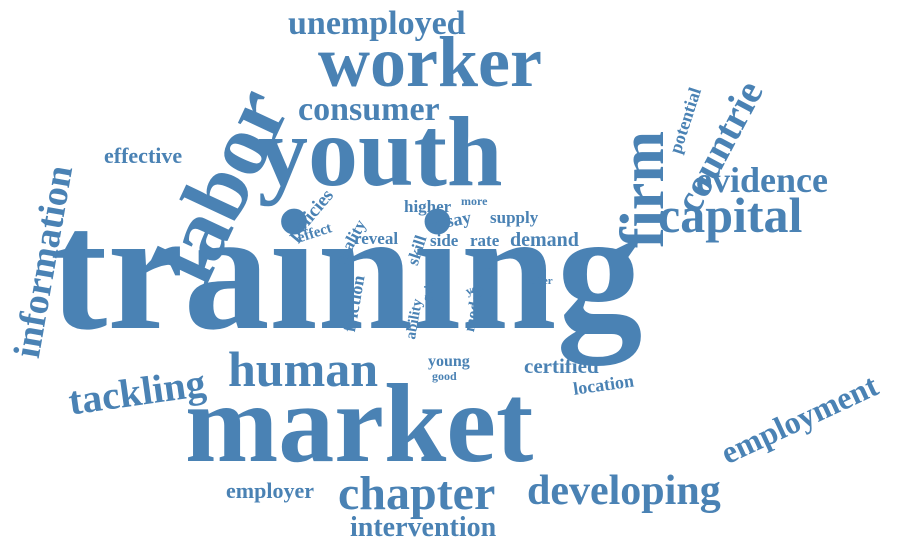 The image size is (900, 545). Describe the element at coordinates (369, 109) in the screenshot. I see `word-consumer: consumer` at that location.